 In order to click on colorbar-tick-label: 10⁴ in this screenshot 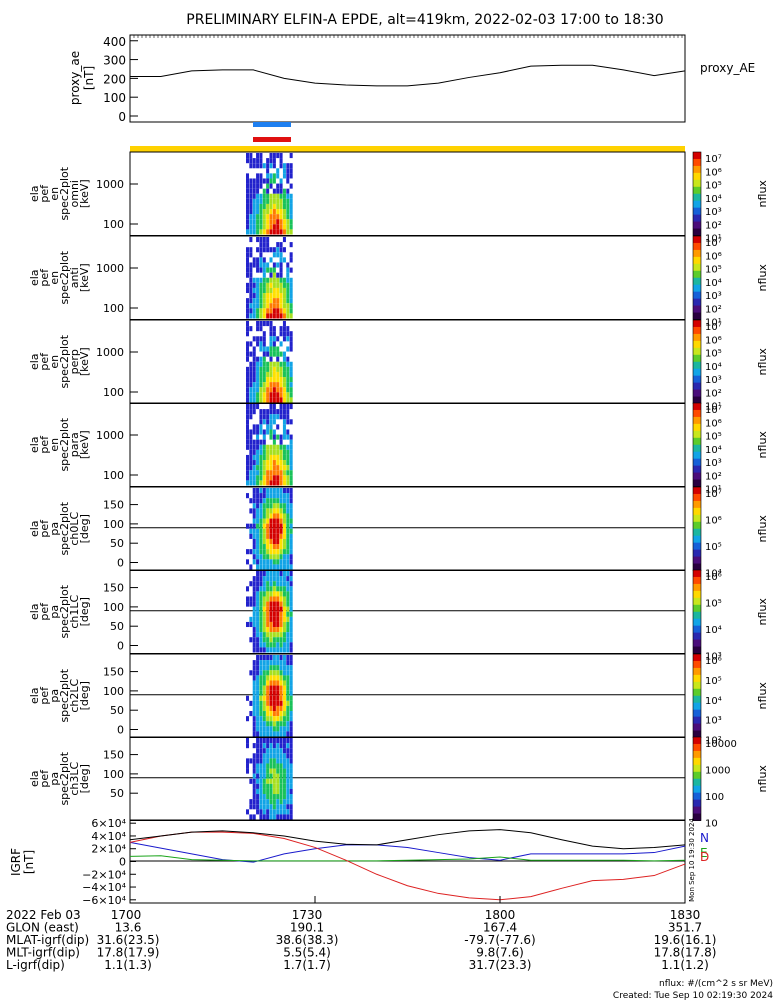, I will do `click(713, 283)`.